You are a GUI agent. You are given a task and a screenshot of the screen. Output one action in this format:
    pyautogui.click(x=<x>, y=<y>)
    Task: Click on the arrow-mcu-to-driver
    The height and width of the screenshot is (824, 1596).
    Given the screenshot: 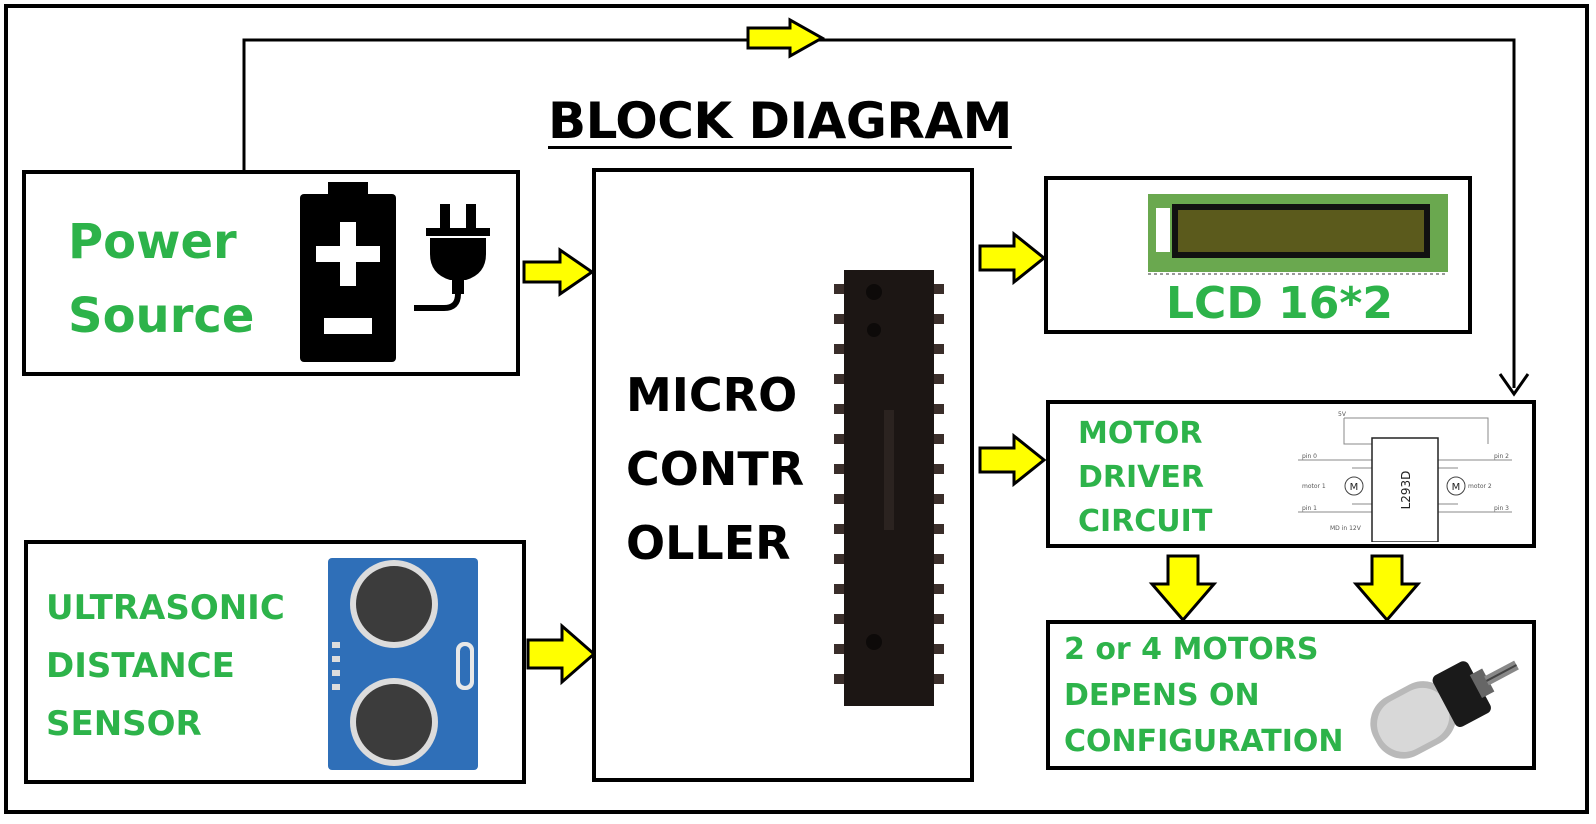 What is the action you would take?
    pyautogui.click(x=1012, y=460)
    